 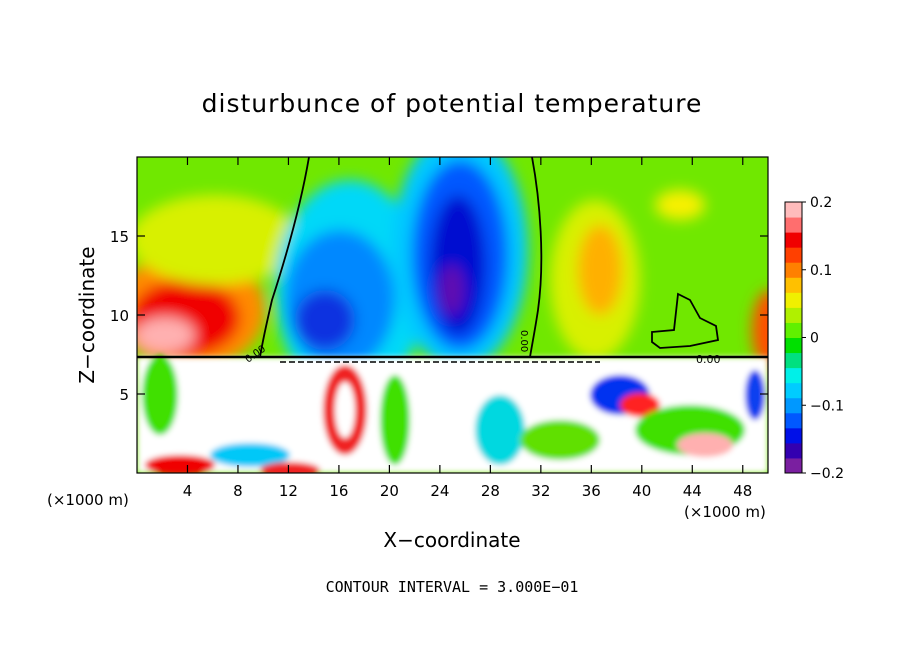 I want to click on y-tick-label: 10, so click(x=119, y=316).